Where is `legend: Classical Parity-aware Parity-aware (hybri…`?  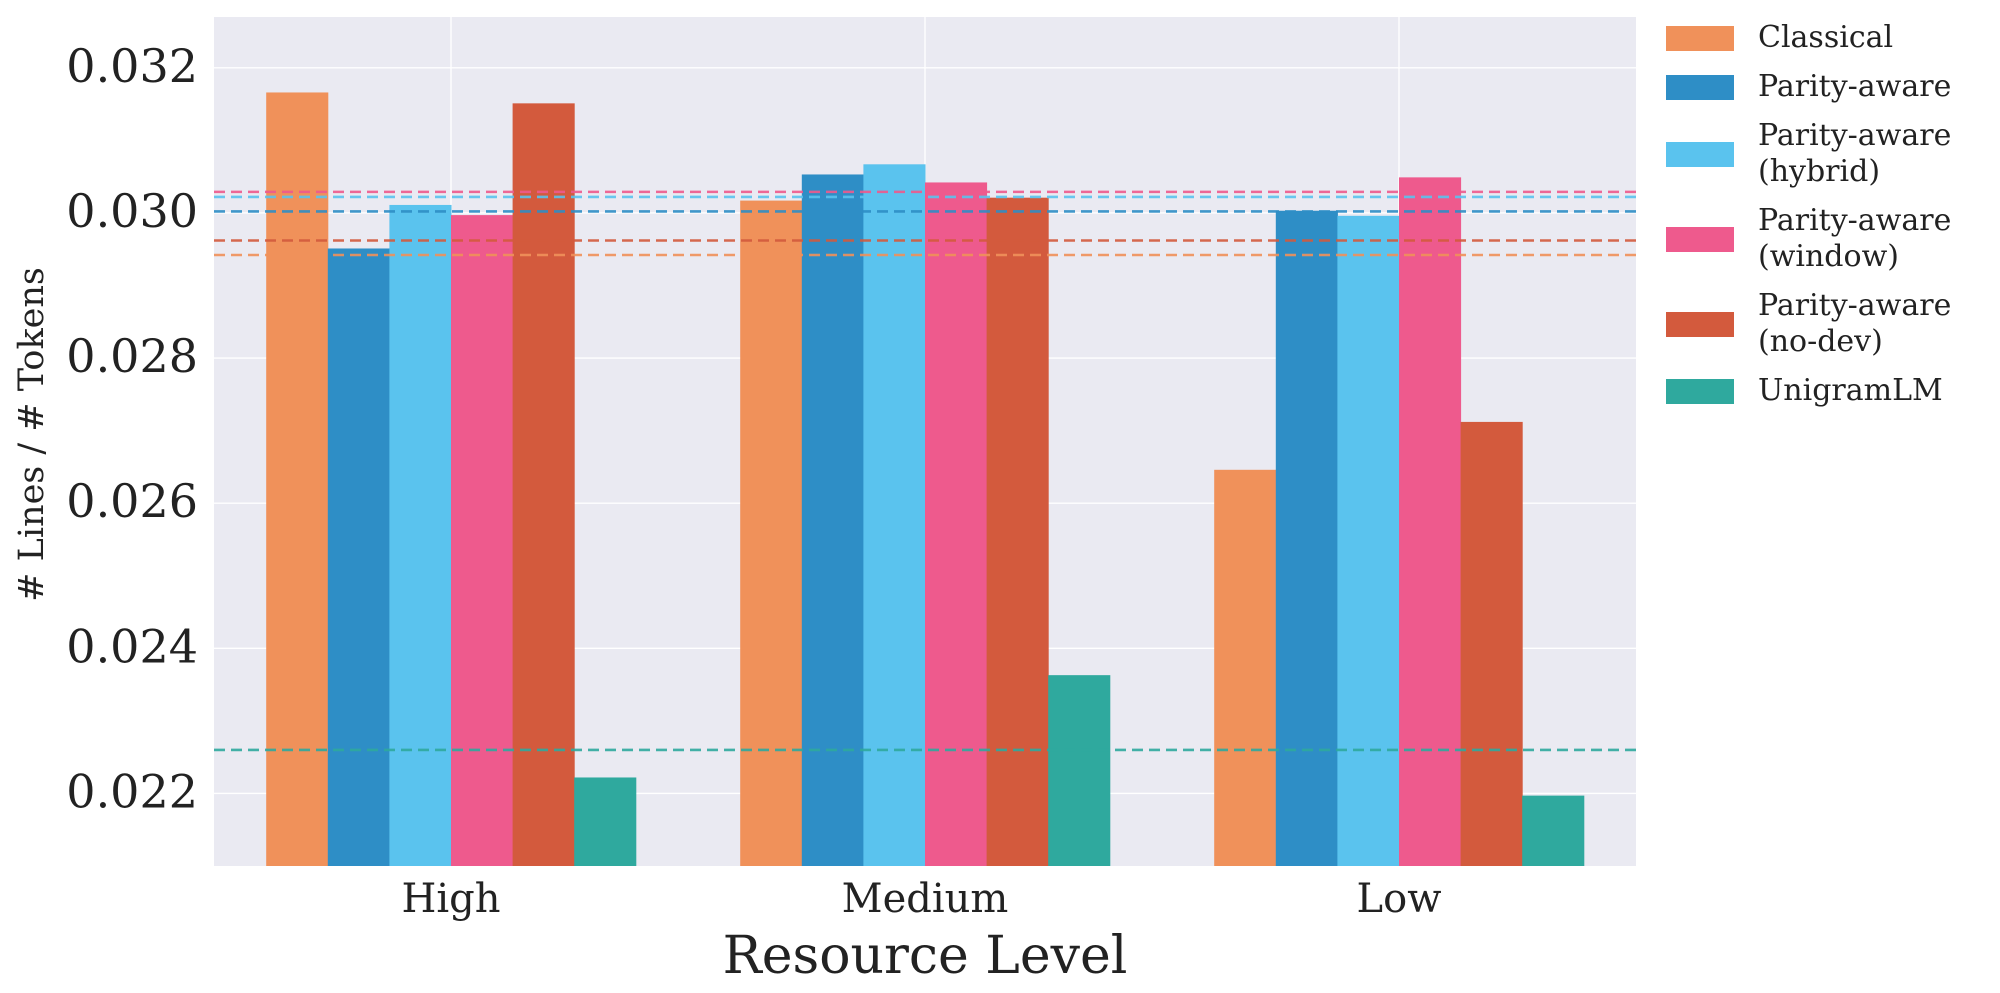 legend: Classical Parity-aware Parity-aware (hybri… is located at coordinates (1831, 221).